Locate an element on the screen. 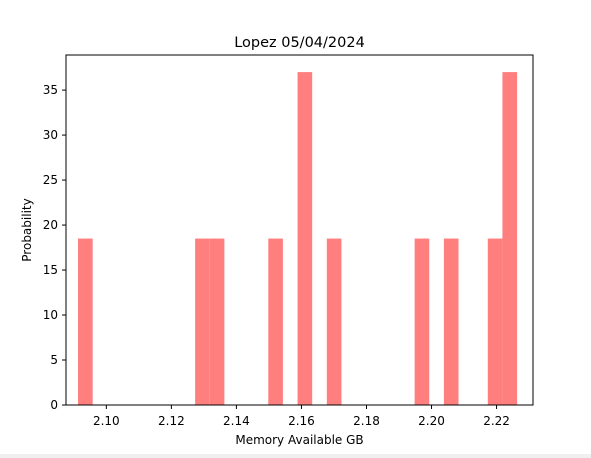 The width and height of the screenshot is (591, 458). x-axis-ticks: 2.10 2.12 2.14 2.16 2.18 2.20 2.22 is located at coordinates (301, 416).